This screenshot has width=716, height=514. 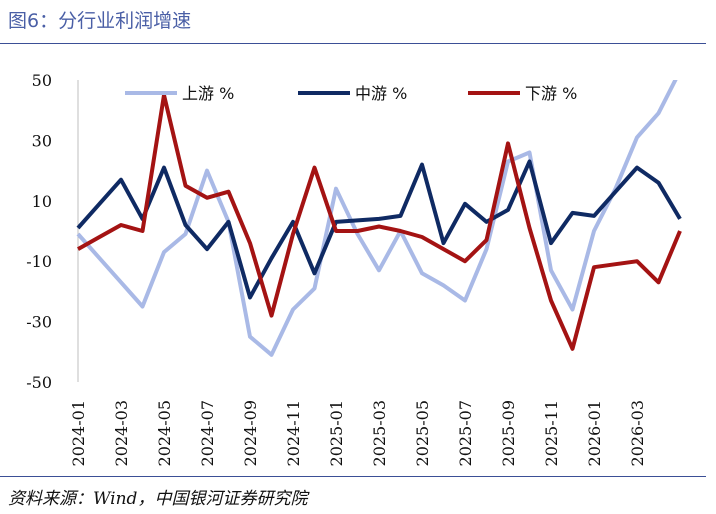 I want to click on legend-label-3: 下游 %, so click(x=551, y=93).